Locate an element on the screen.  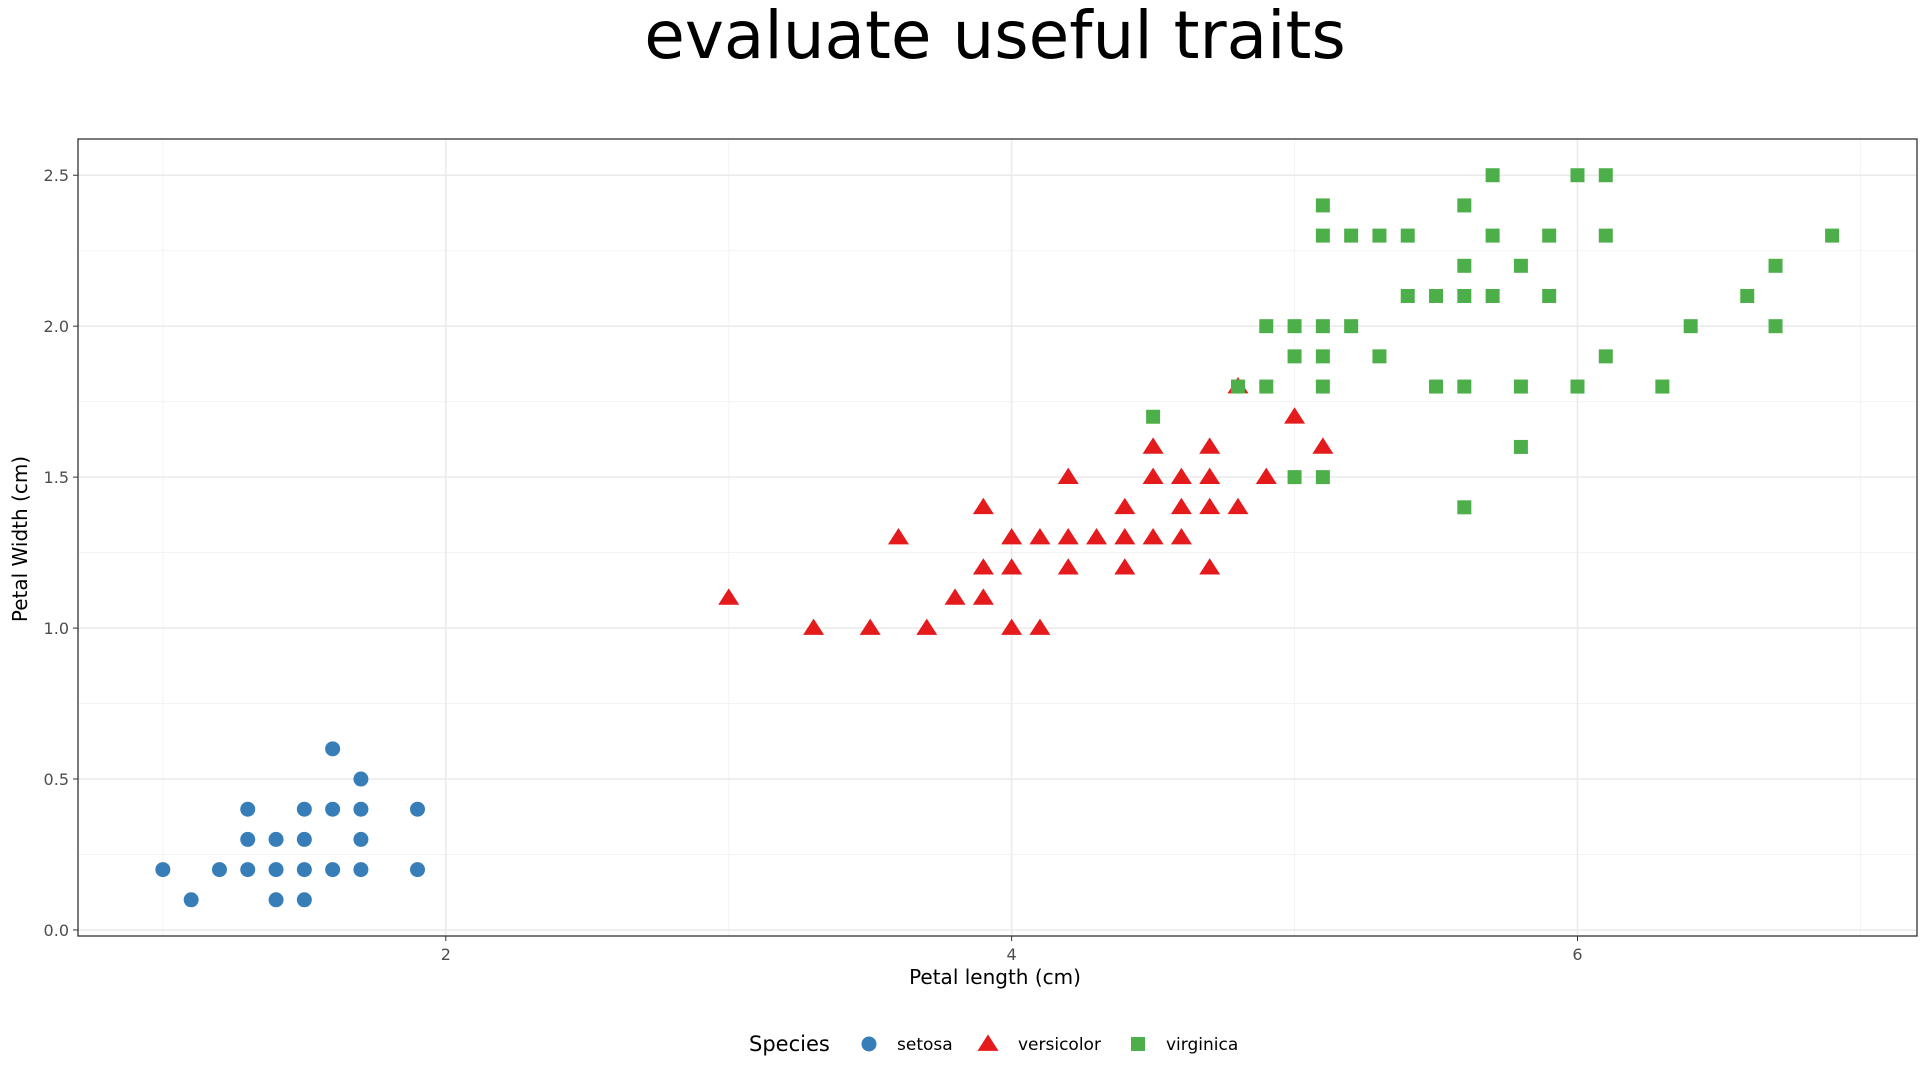
x-tick-label: 2 is located at coordinates (446, 954).